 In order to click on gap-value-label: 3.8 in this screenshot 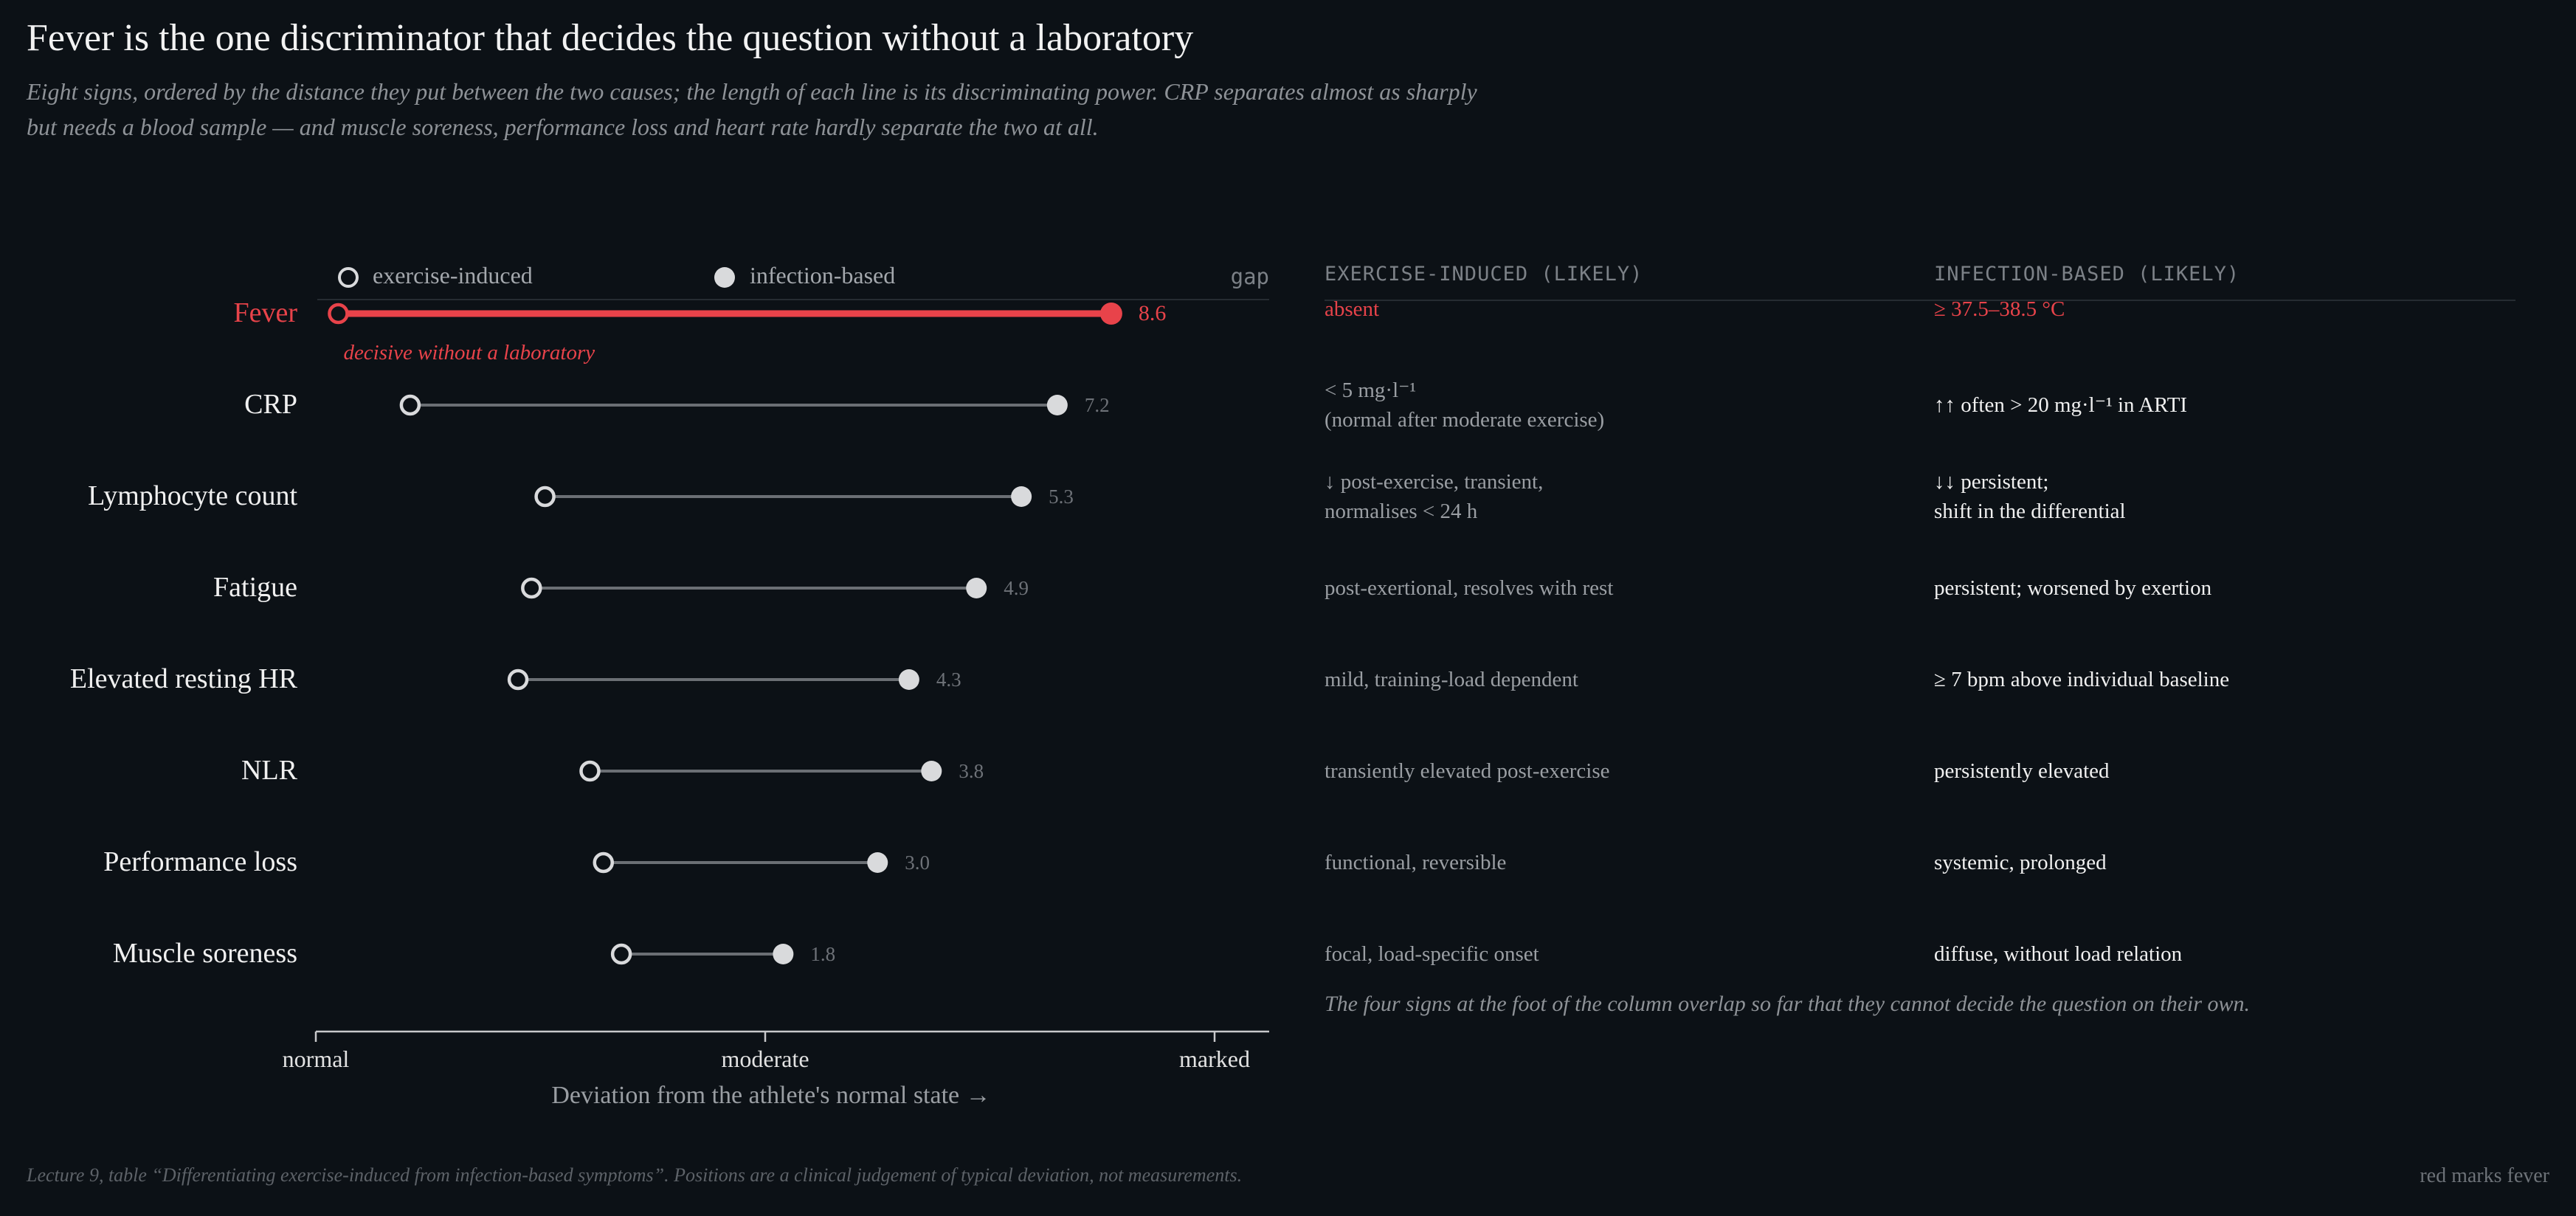, I will do `click(971, 771)`.